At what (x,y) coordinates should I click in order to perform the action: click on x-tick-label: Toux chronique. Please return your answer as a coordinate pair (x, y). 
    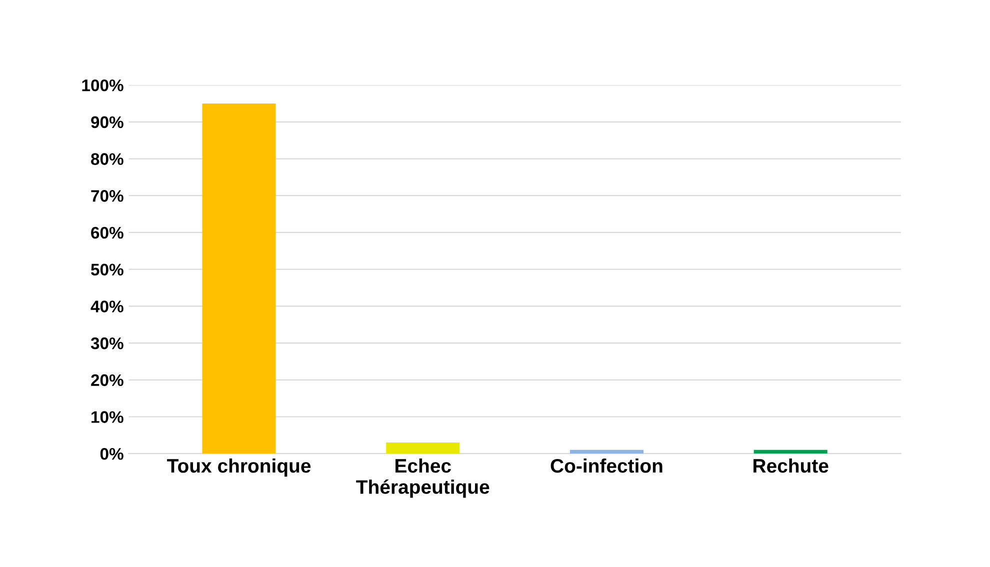
    Looking at the image, I should click on (239, 467).